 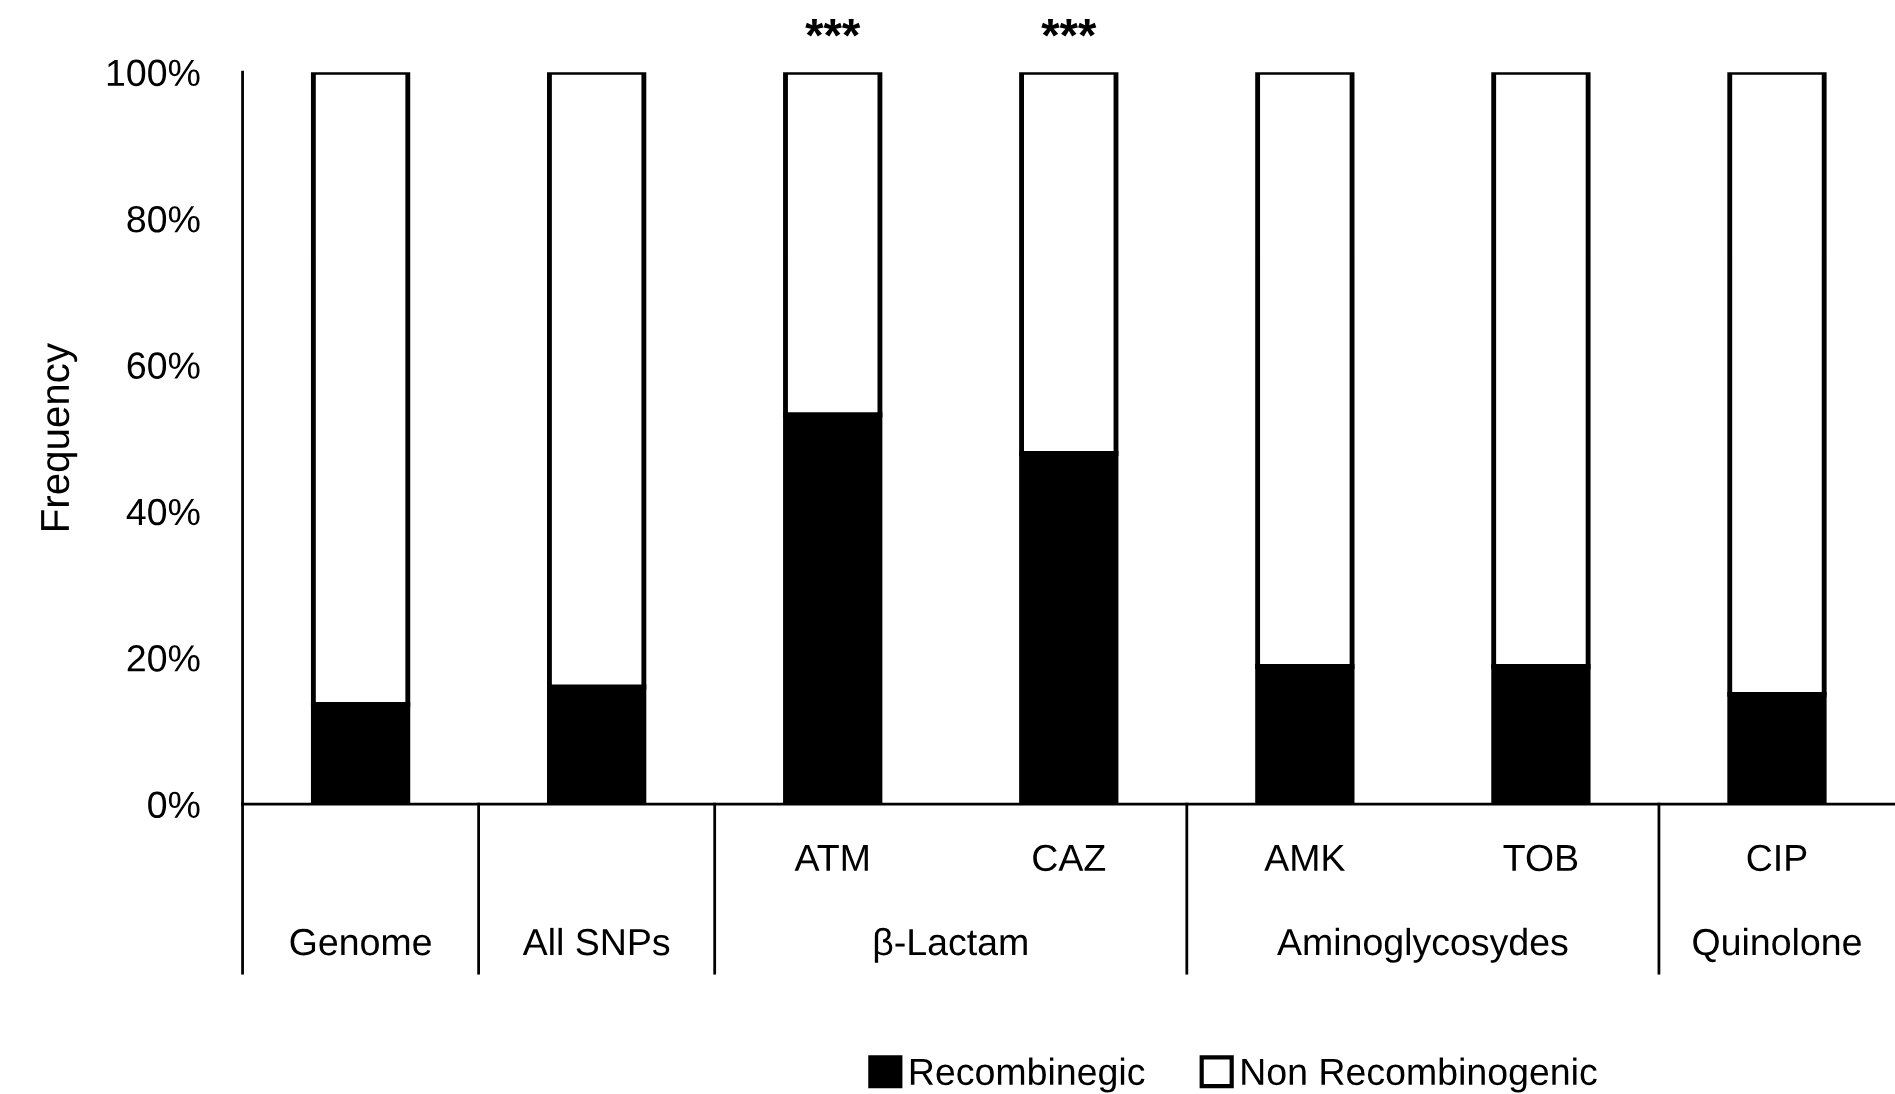 I want to click on y-tick-label: 60%, so click(x=163, y=365).